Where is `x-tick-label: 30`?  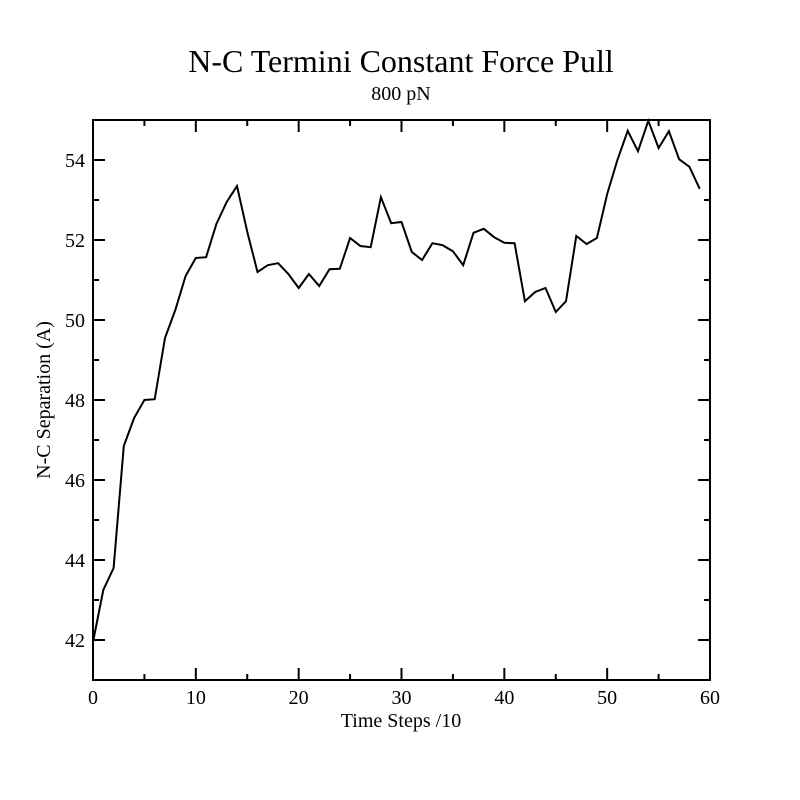 x-tick-label: 30 is located at coordinates (402, 698).